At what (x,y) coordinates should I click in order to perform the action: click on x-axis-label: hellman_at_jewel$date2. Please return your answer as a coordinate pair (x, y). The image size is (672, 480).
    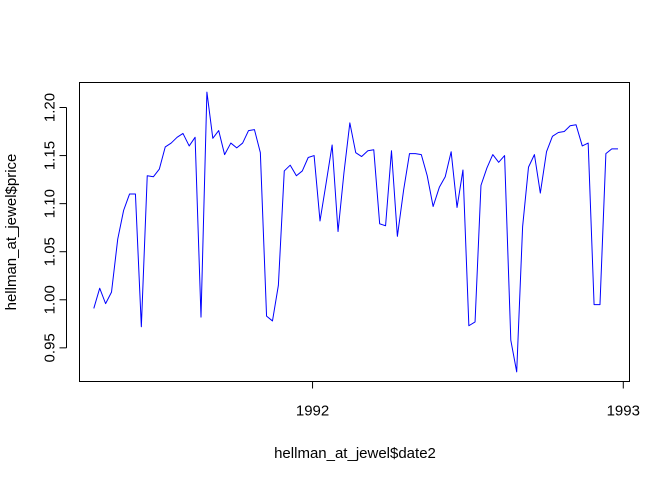
    Looking at the image, I should click on (355, 453).